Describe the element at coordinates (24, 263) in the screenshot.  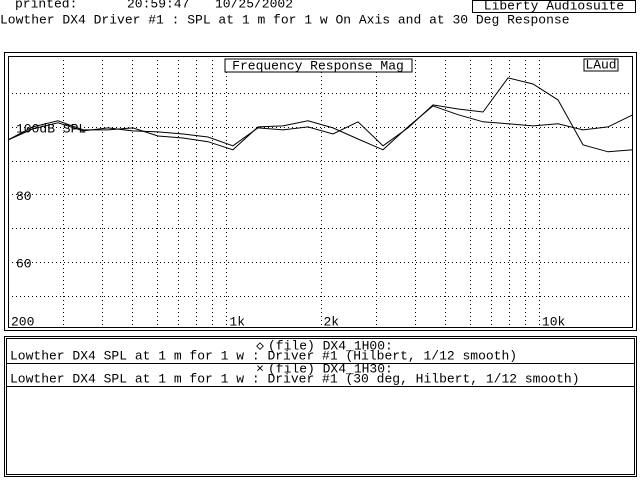
I see `y-tick-label: 60` at that location.